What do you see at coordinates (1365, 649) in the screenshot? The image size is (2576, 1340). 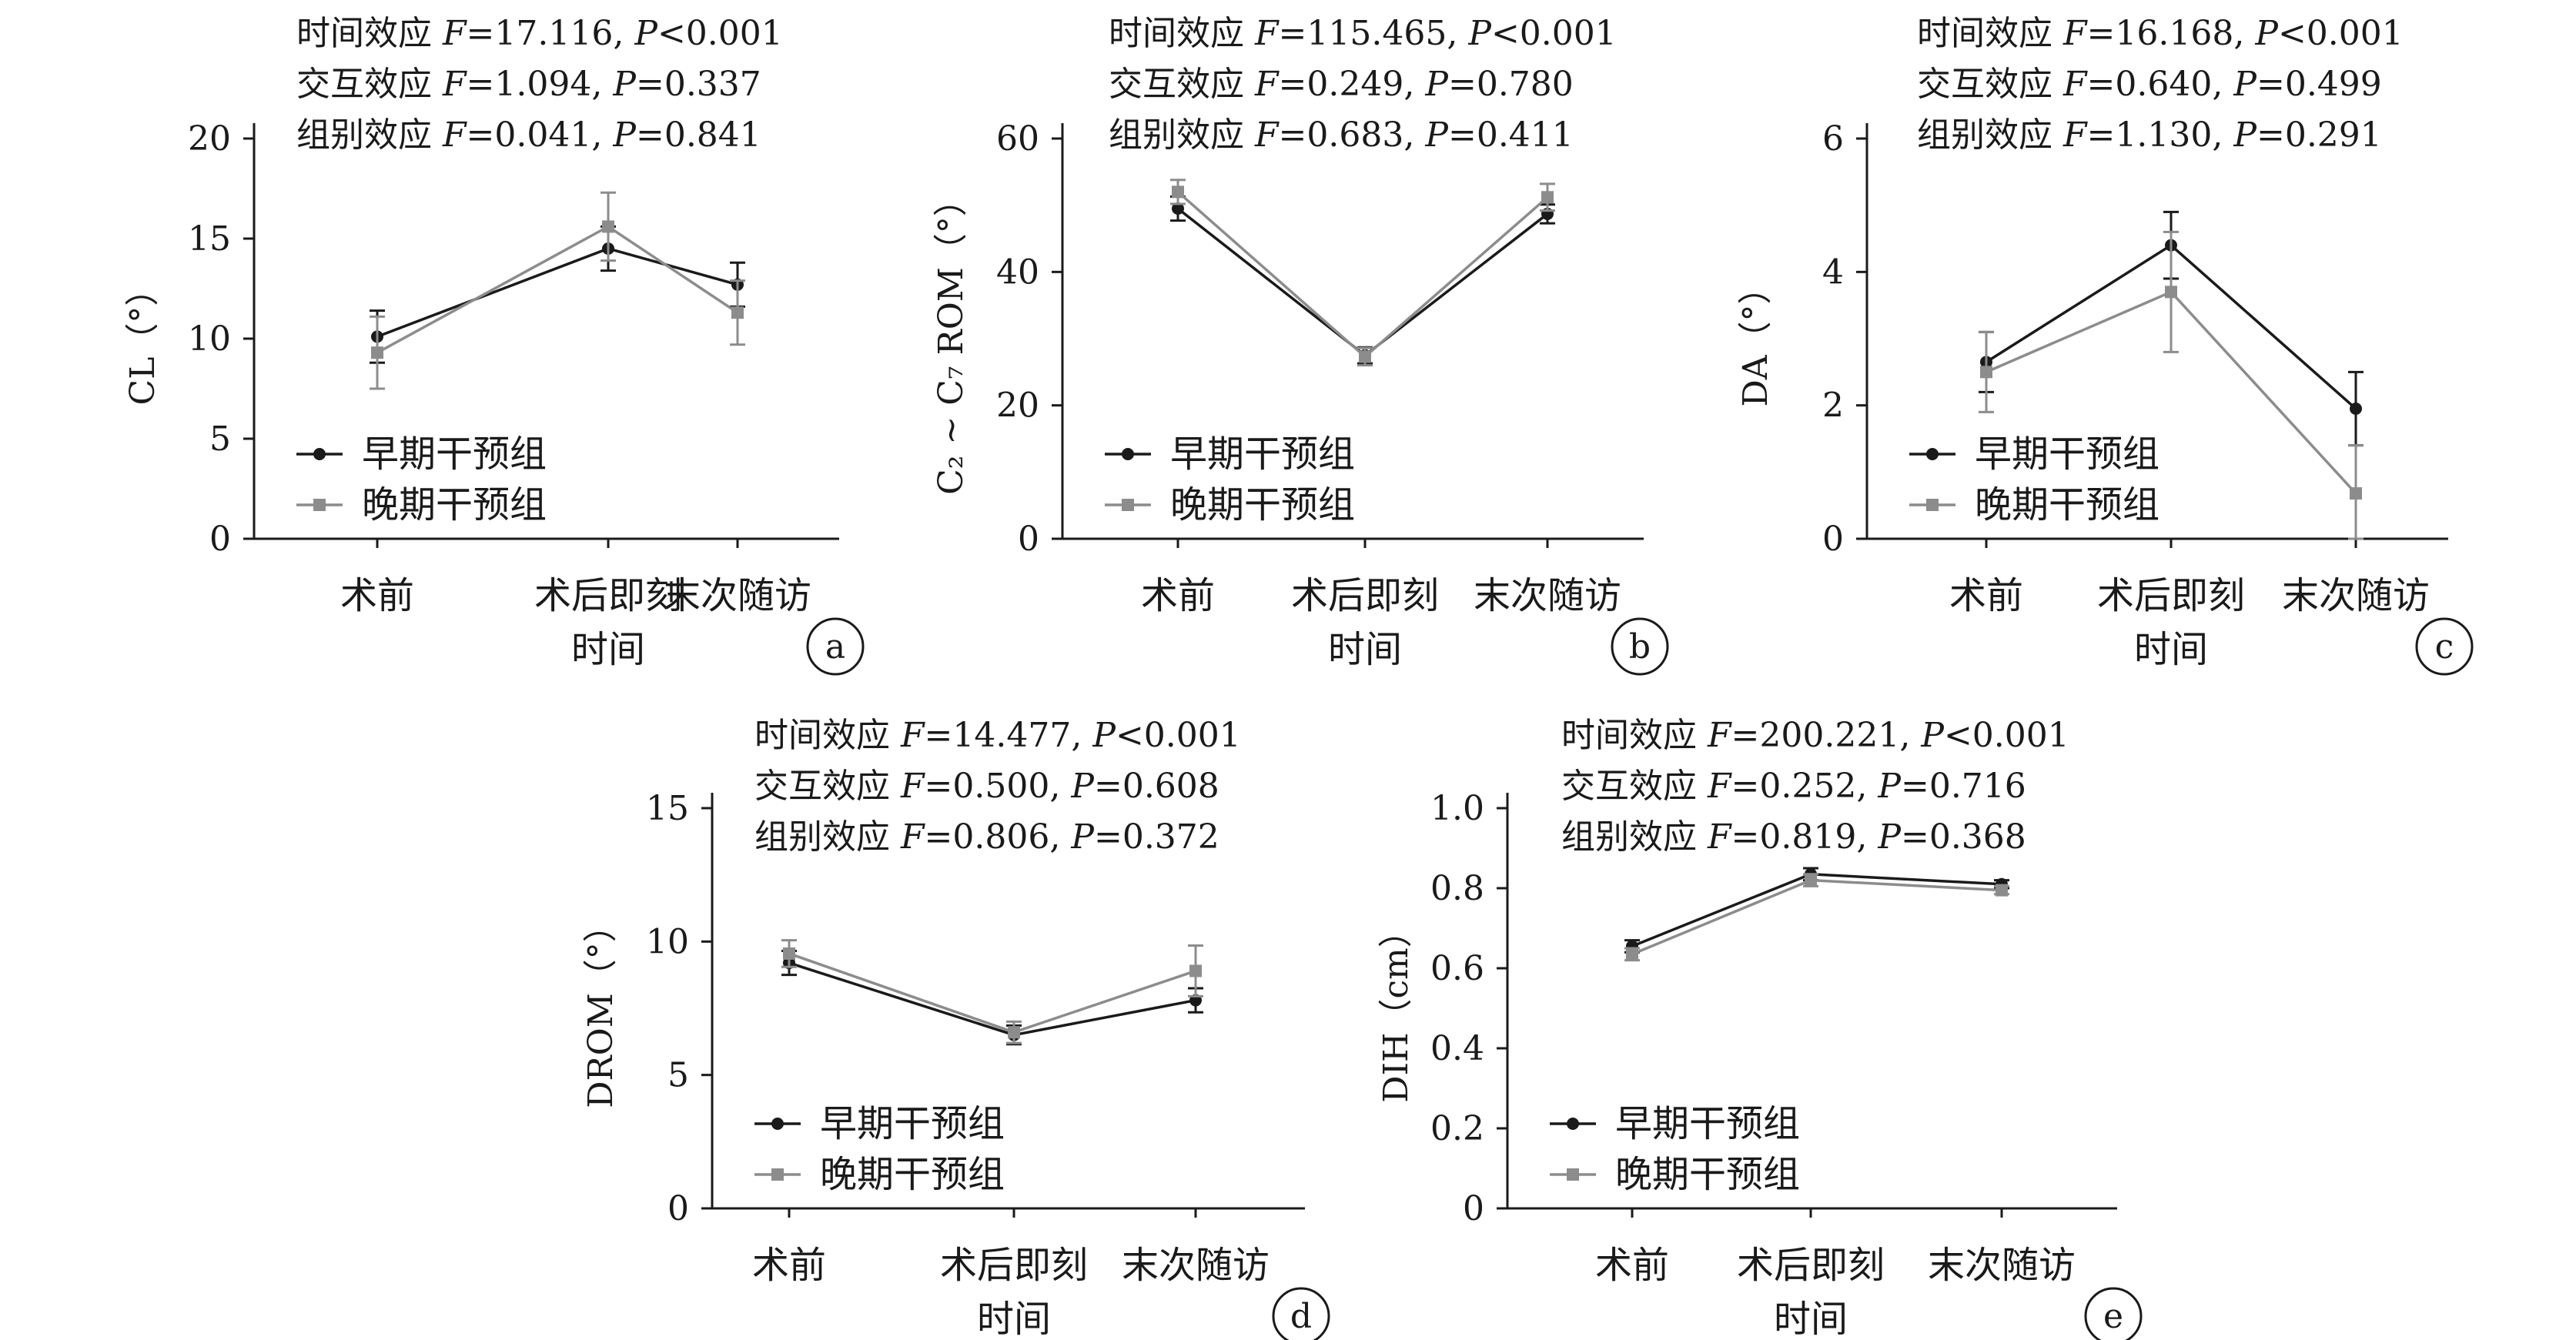 I see `x-axis-title: 时间` at bounding box center [1365, 649].